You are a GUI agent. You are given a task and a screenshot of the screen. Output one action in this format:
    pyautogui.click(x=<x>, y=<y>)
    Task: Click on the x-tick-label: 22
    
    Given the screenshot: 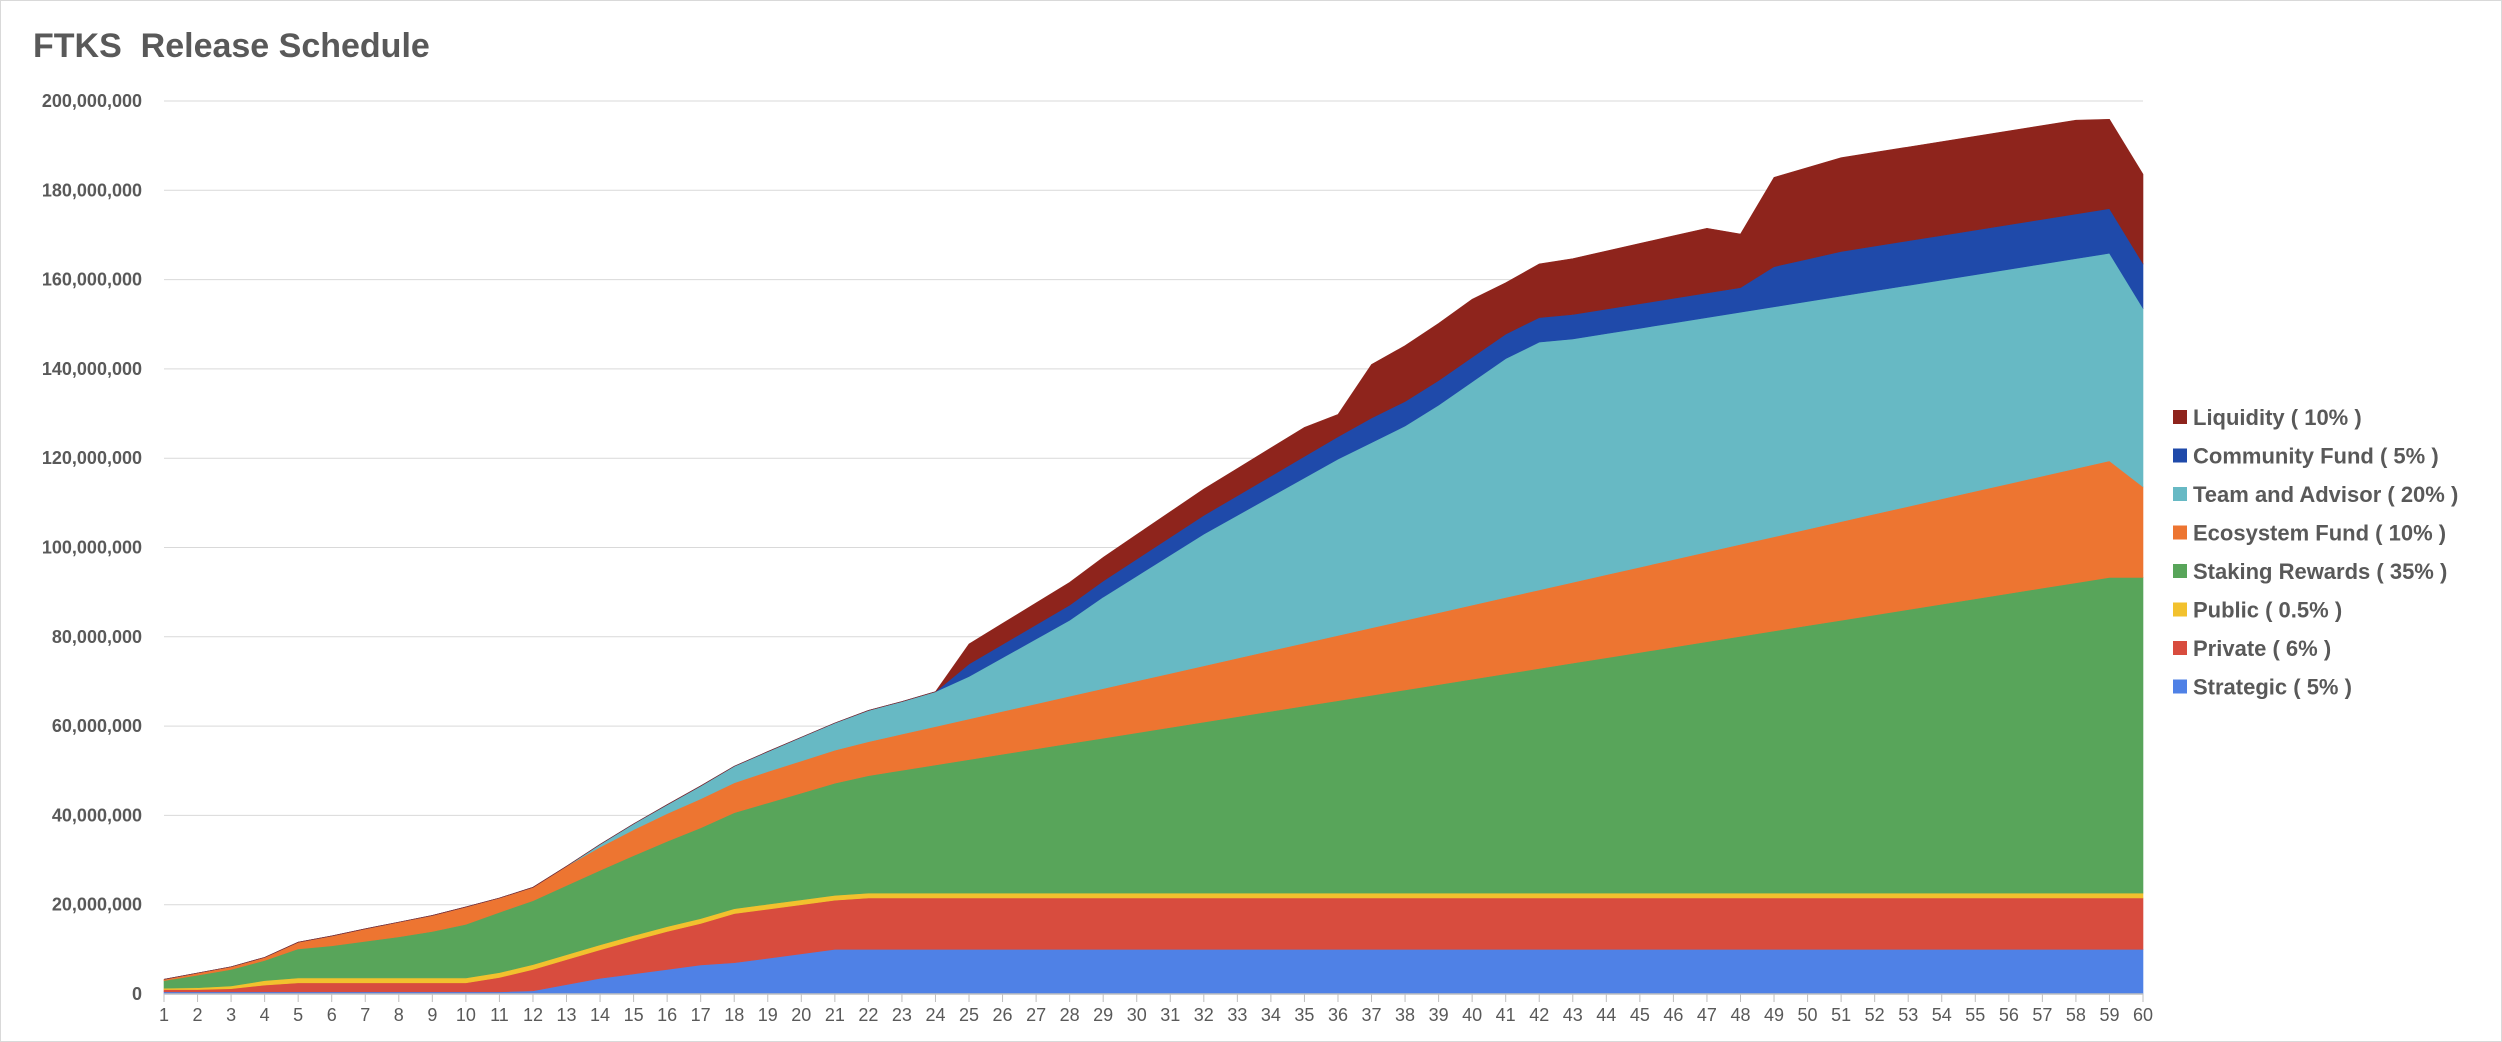 What is the action you would take?
    pyautogui.click(x=868, y=1015)
    